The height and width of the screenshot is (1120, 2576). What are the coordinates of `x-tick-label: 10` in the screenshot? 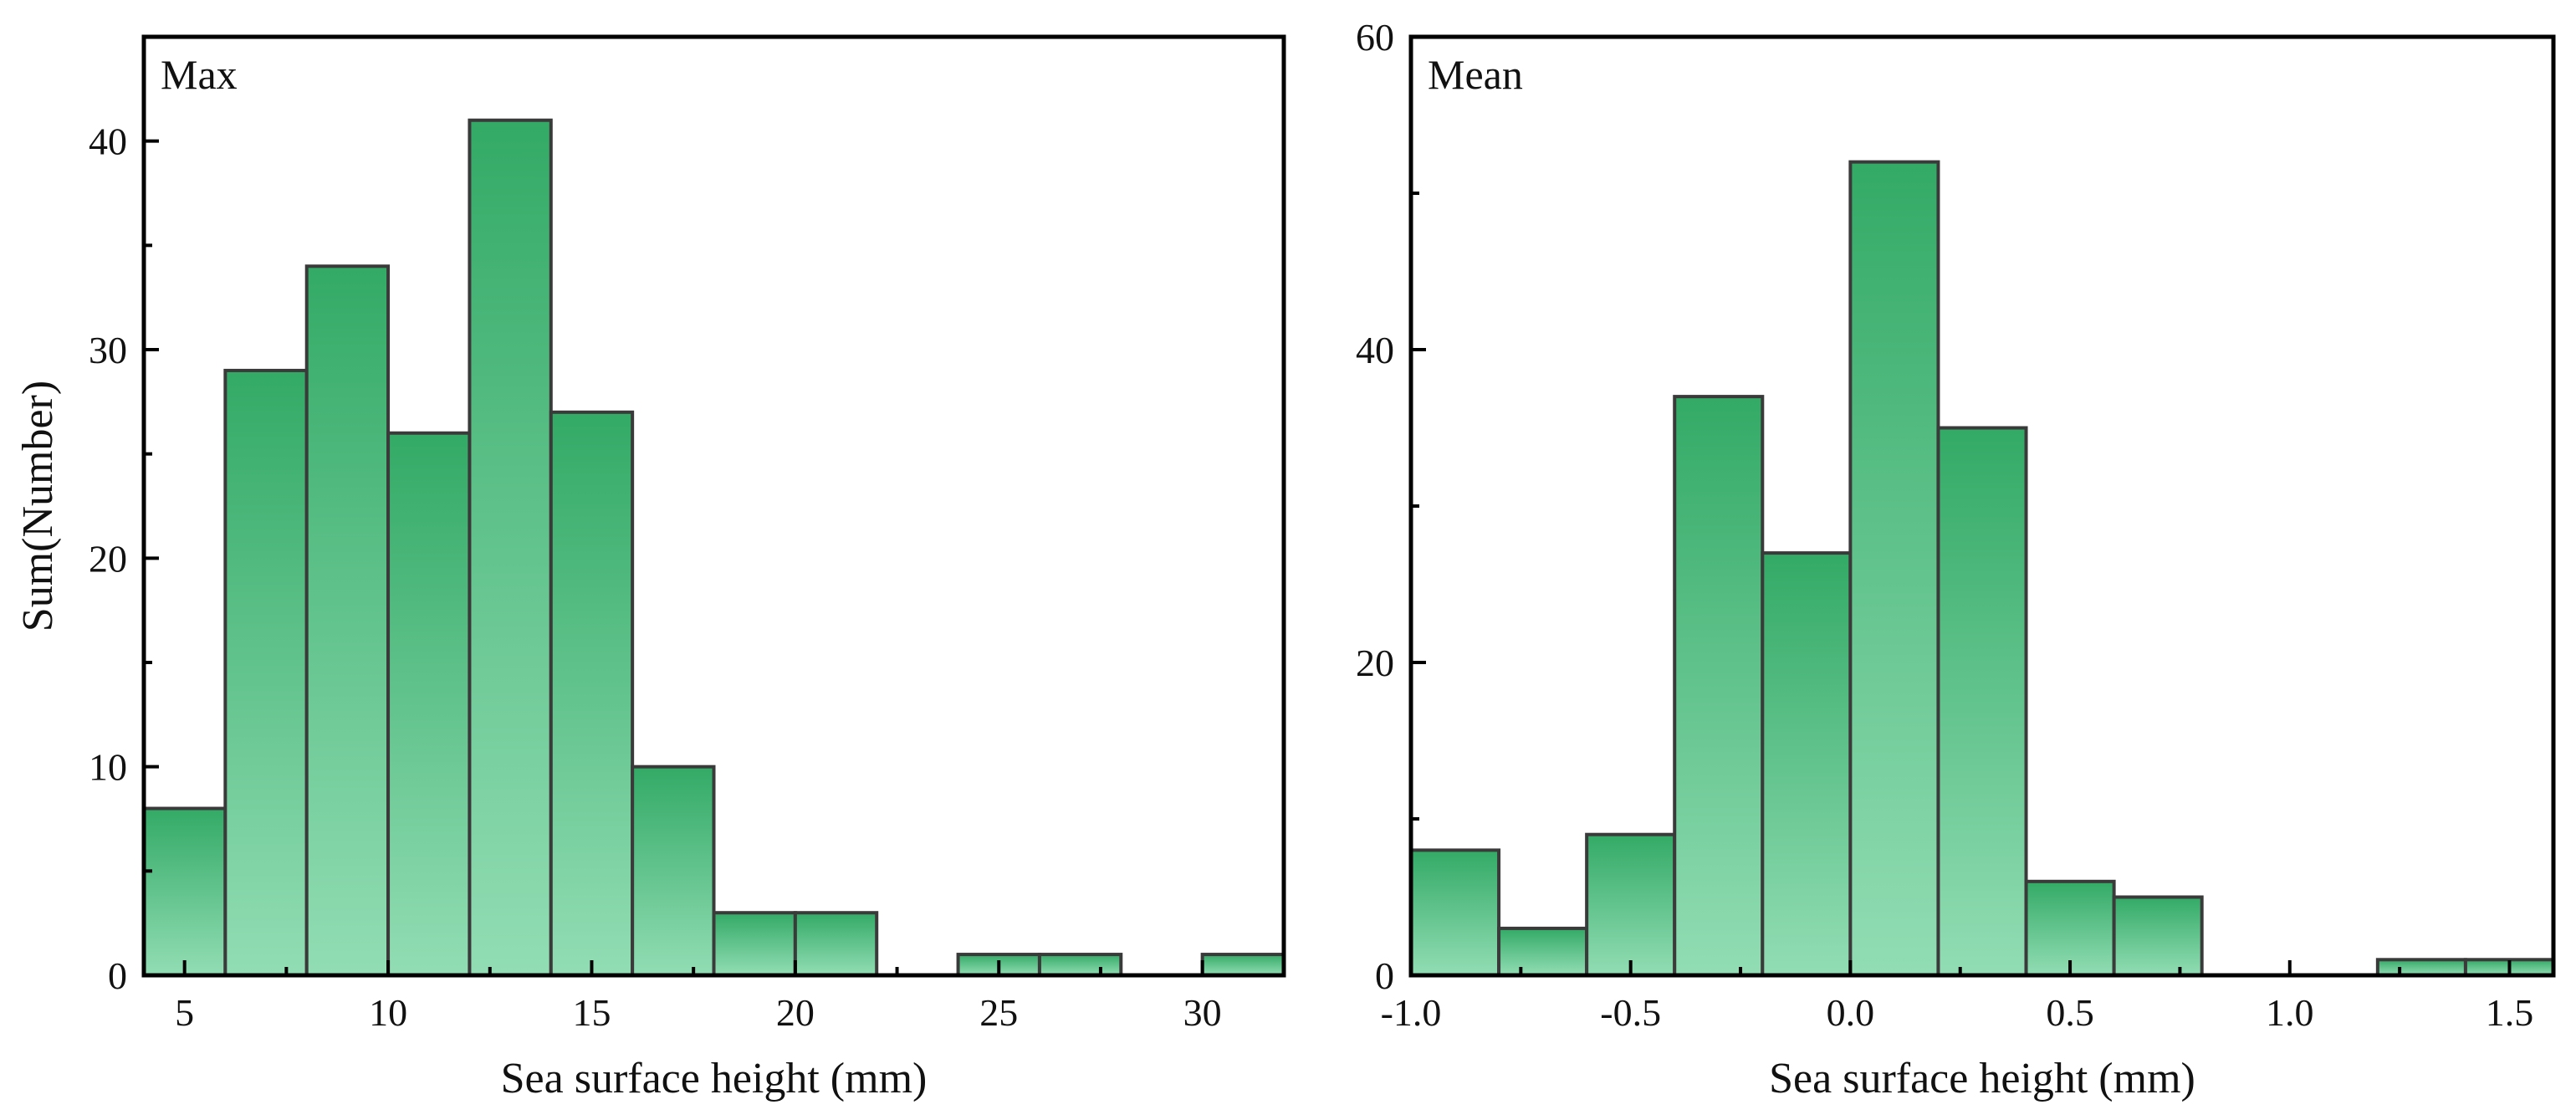 It's located at (388, 1012).